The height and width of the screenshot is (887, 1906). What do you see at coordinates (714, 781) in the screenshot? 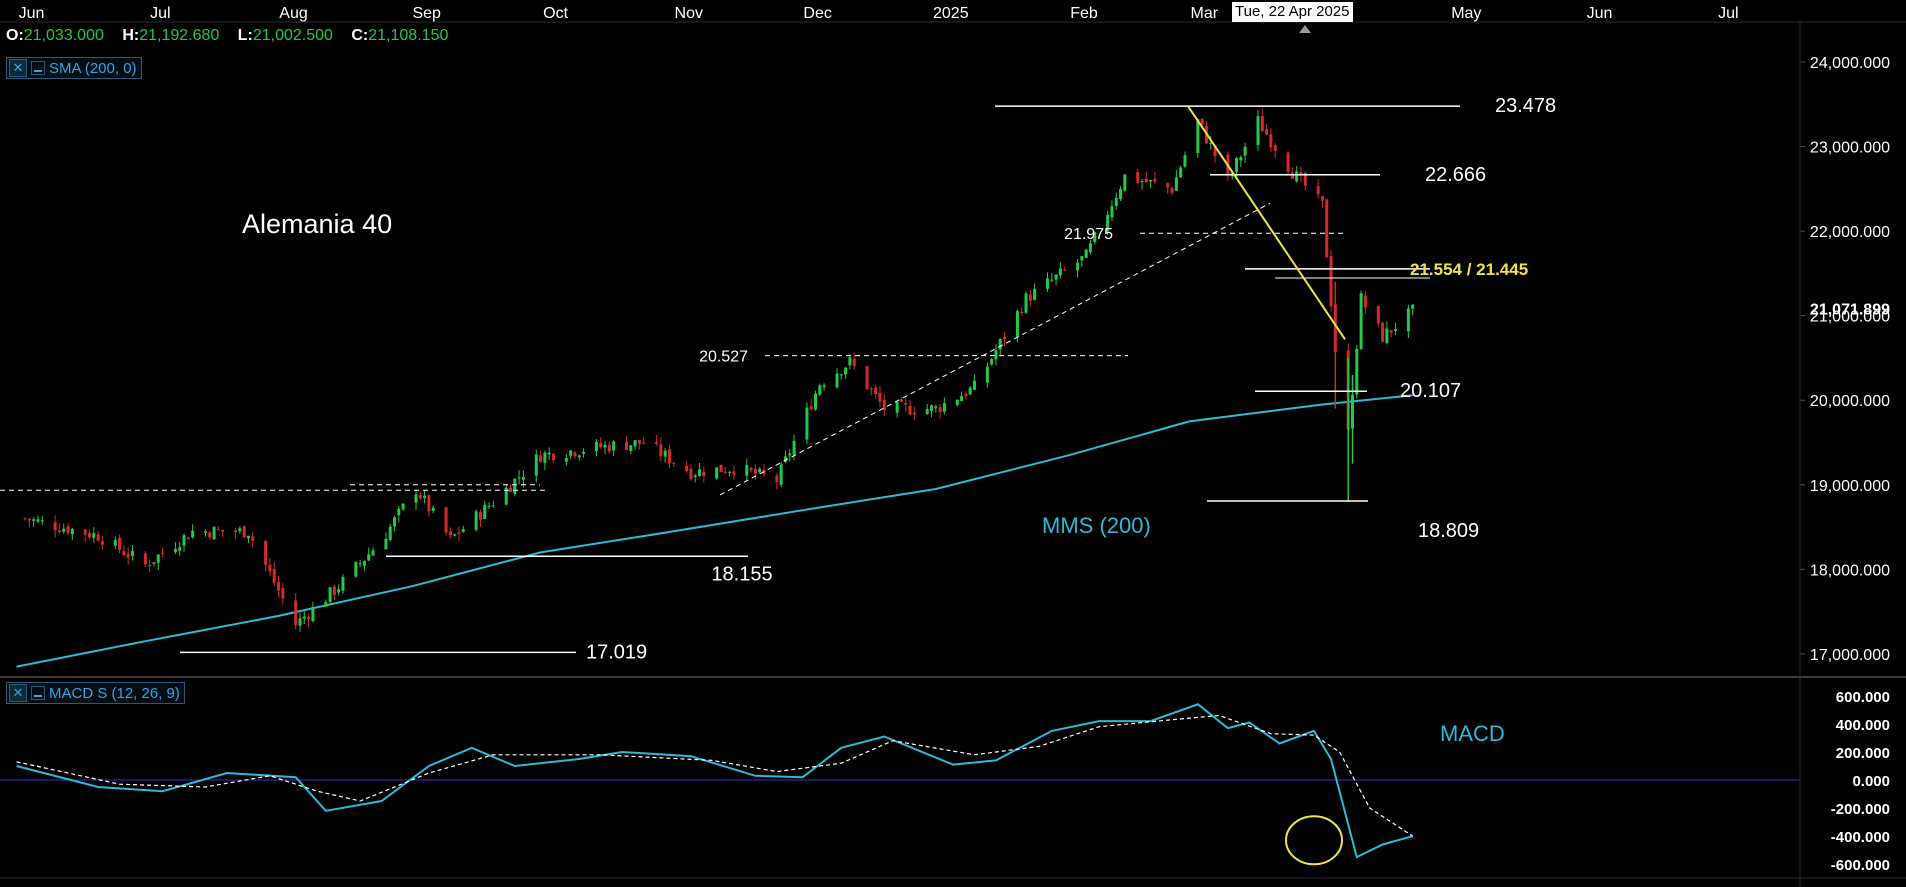
I see `macd-line` at bounding box center [714, 781].